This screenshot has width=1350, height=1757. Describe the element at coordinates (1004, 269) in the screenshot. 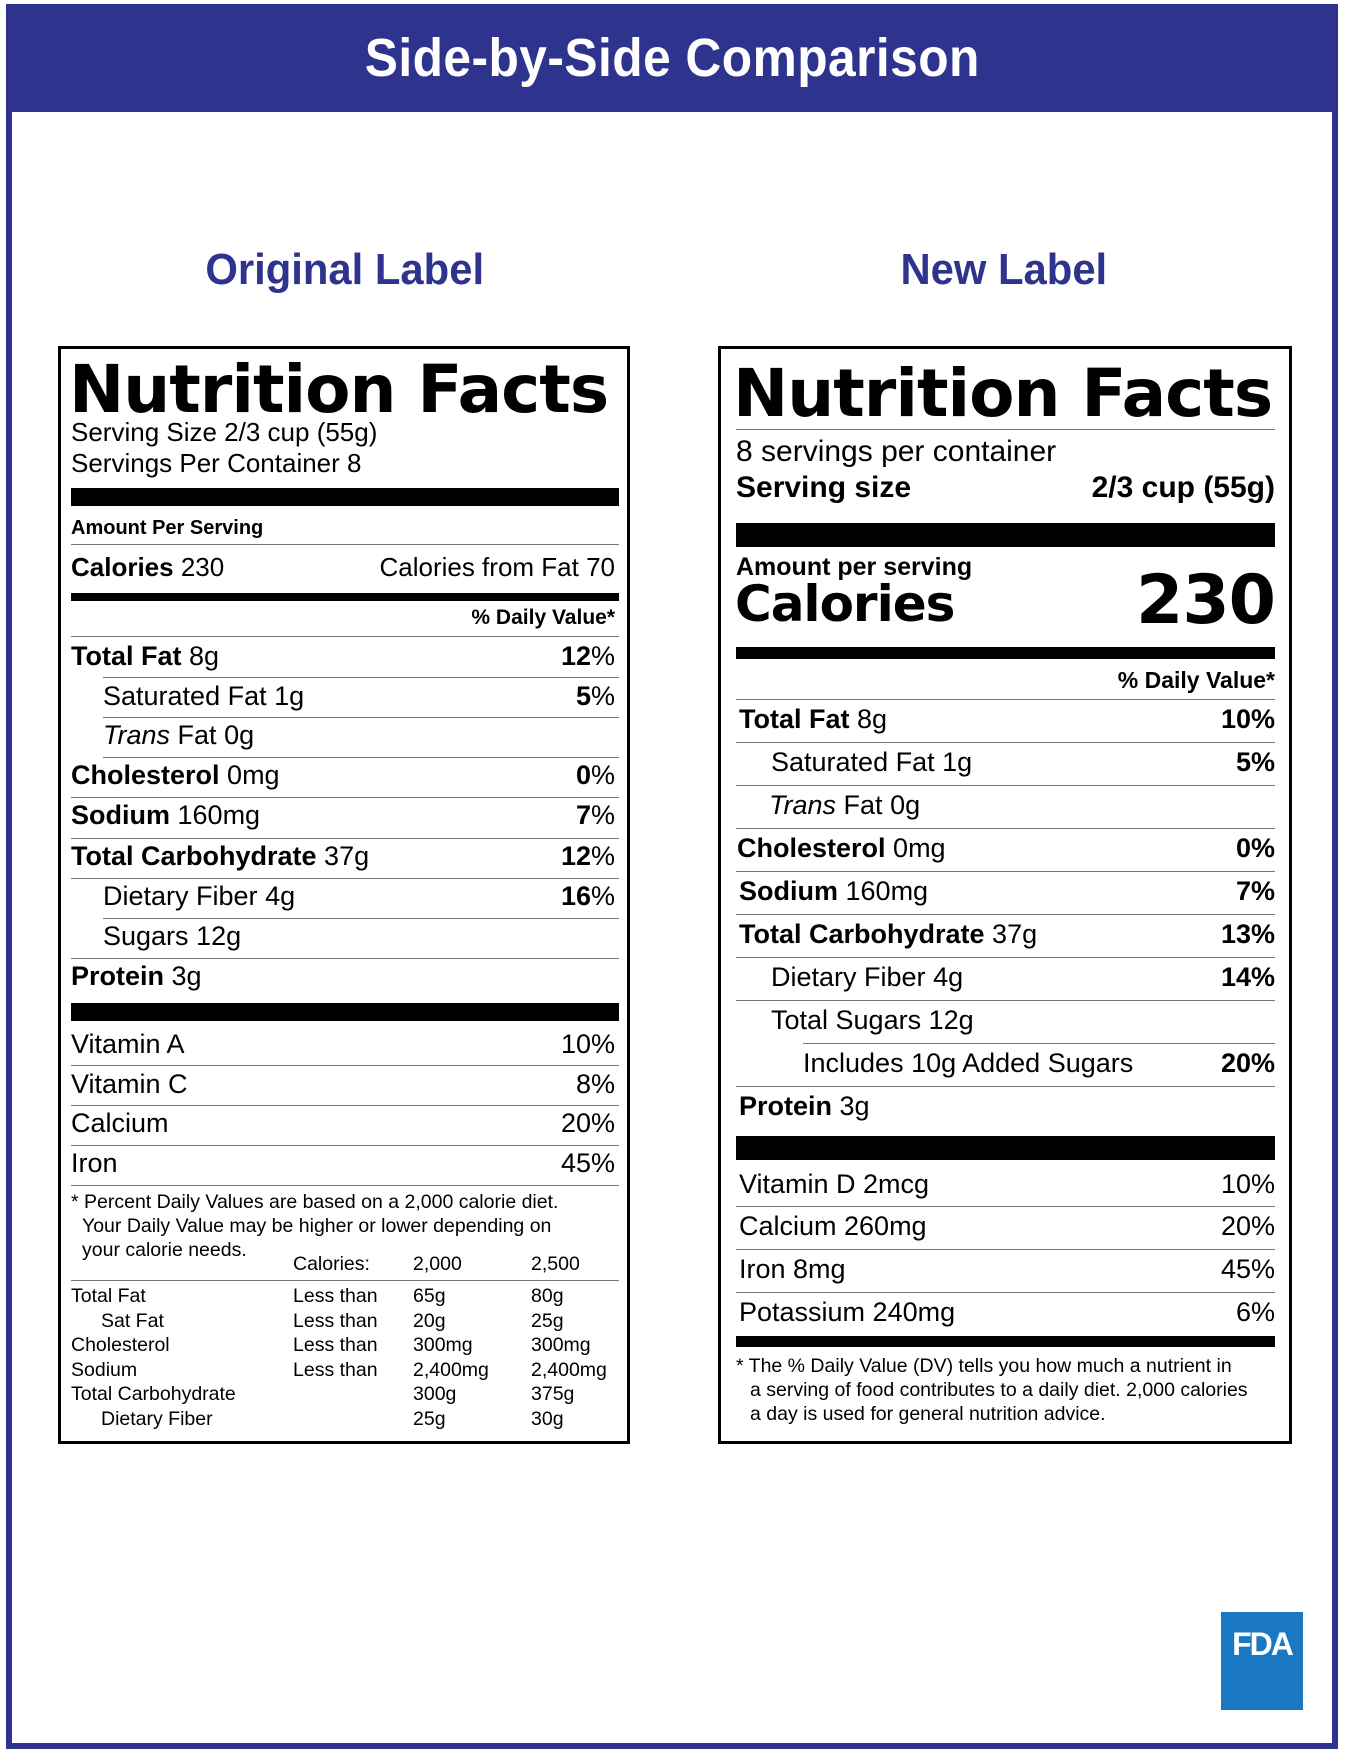

I see `new-label-title: New Label` at that location.